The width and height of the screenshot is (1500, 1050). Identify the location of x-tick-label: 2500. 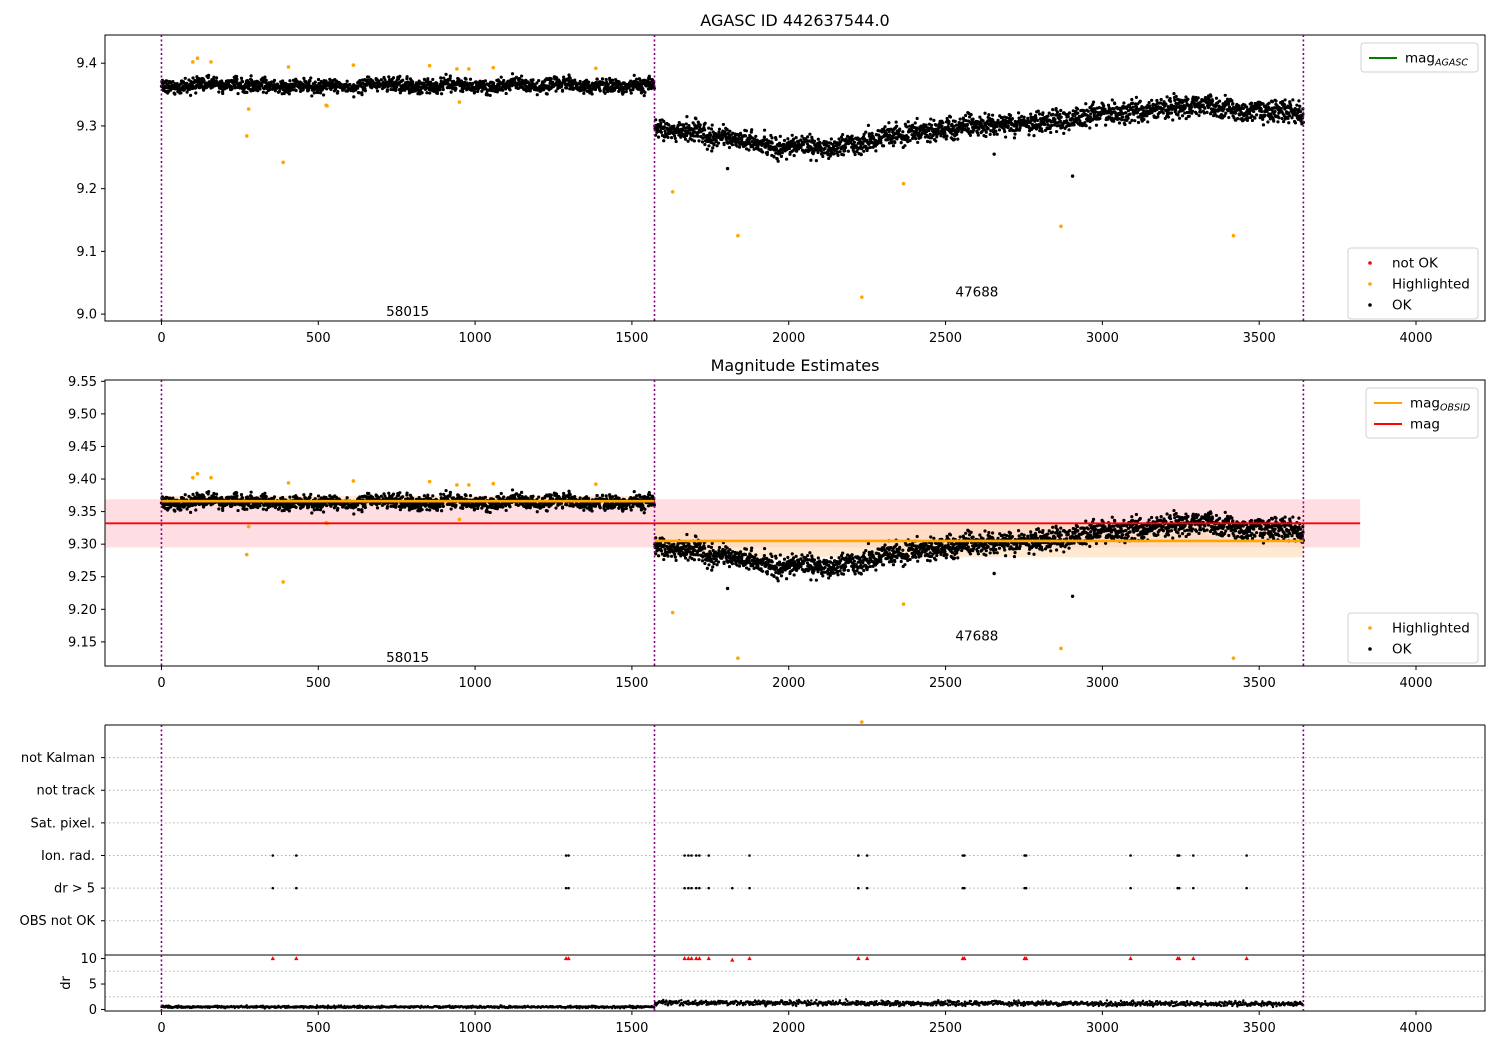
(945, 683).